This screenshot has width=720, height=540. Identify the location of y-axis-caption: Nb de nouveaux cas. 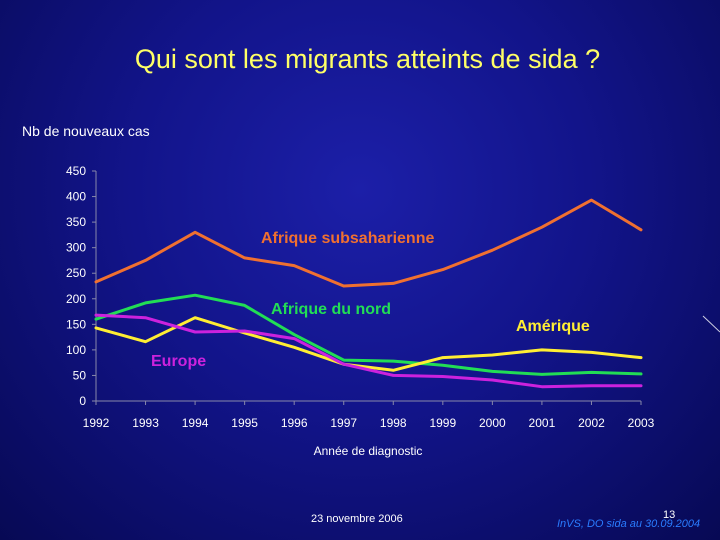
(86, 131).